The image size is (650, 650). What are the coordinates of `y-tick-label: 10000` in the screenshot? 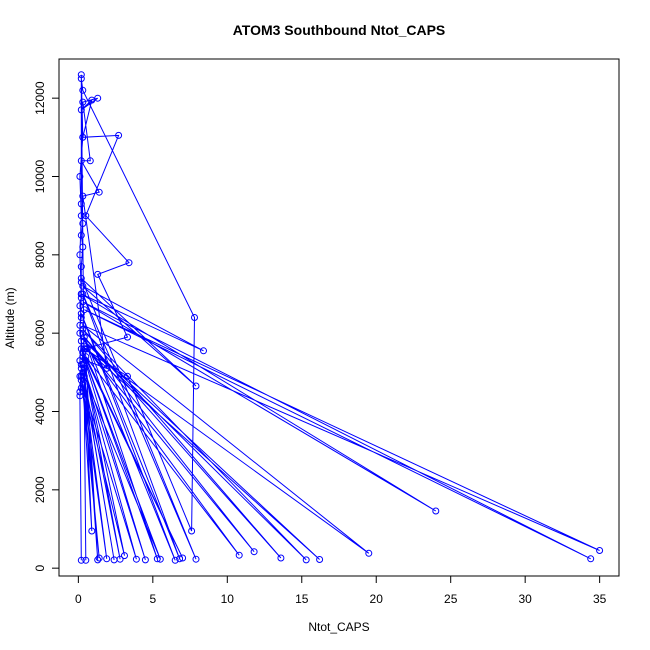 It's located at (40, 176).